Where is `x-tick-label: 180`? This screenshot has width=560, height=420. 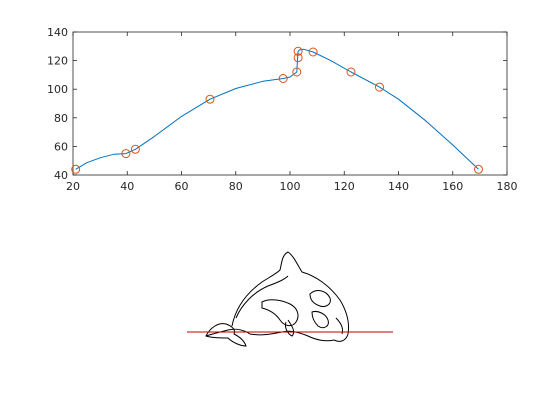
x-tick-label: 180 is located at coordinates (507, 186).